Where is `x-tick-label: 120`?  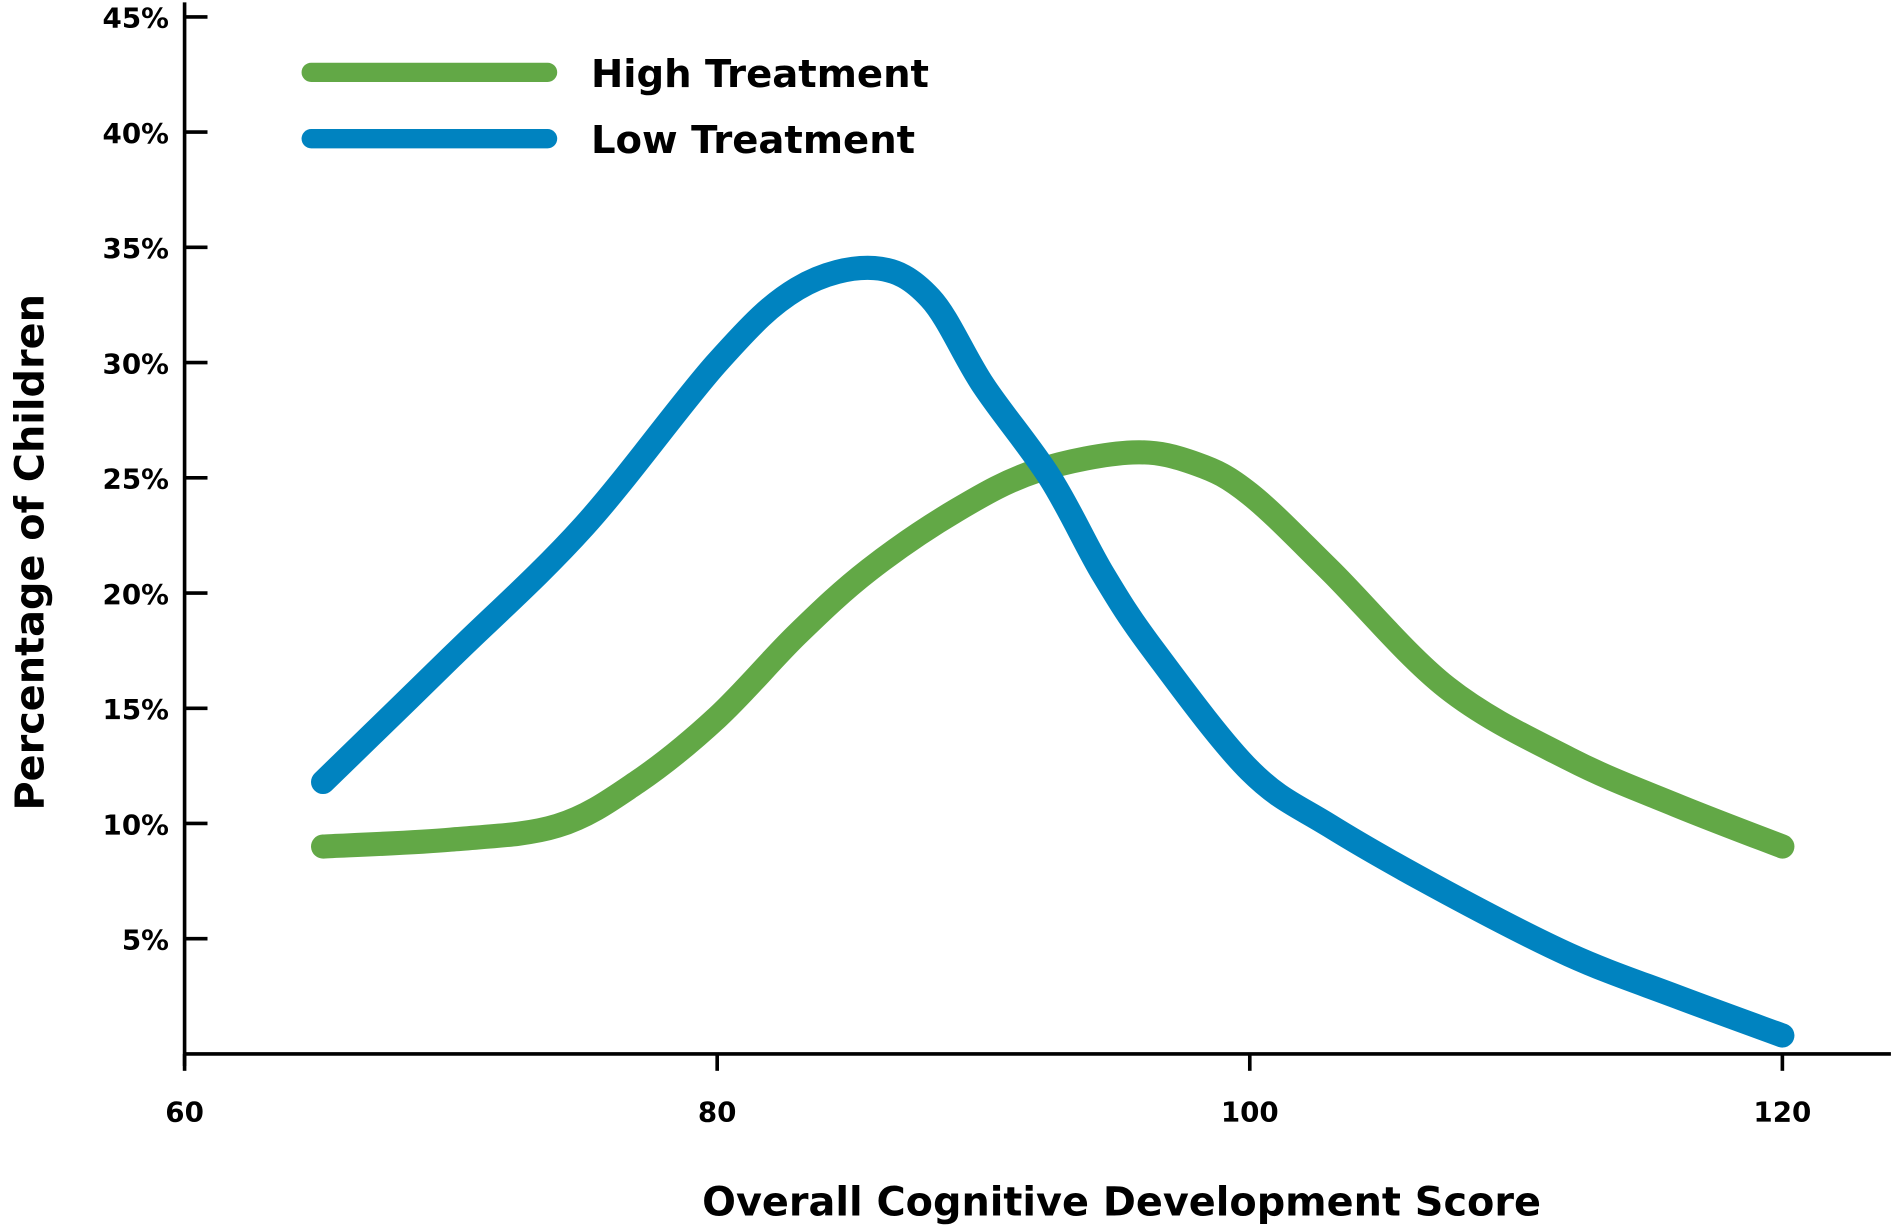 x-tick-label: 120 is located at coordinates (1782, 1111).